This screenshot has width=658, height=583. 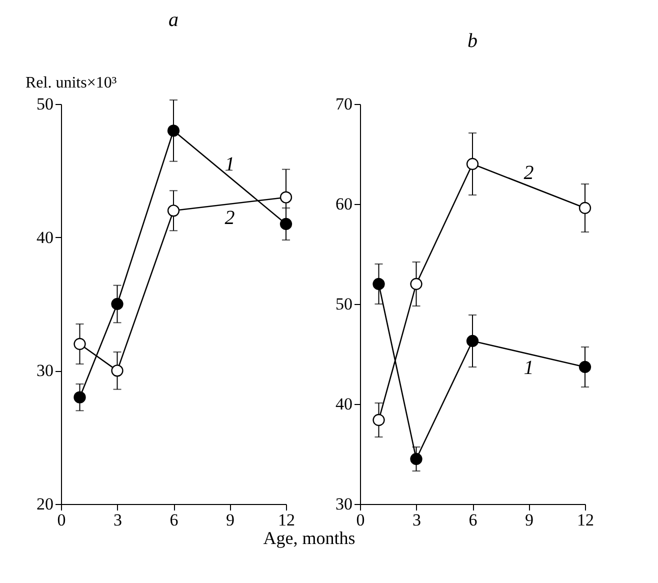 What do you see at coordinates (309, 538) in the screenshot?
I see `x-axis-title: Age, months` at bounding box center [309, 538].